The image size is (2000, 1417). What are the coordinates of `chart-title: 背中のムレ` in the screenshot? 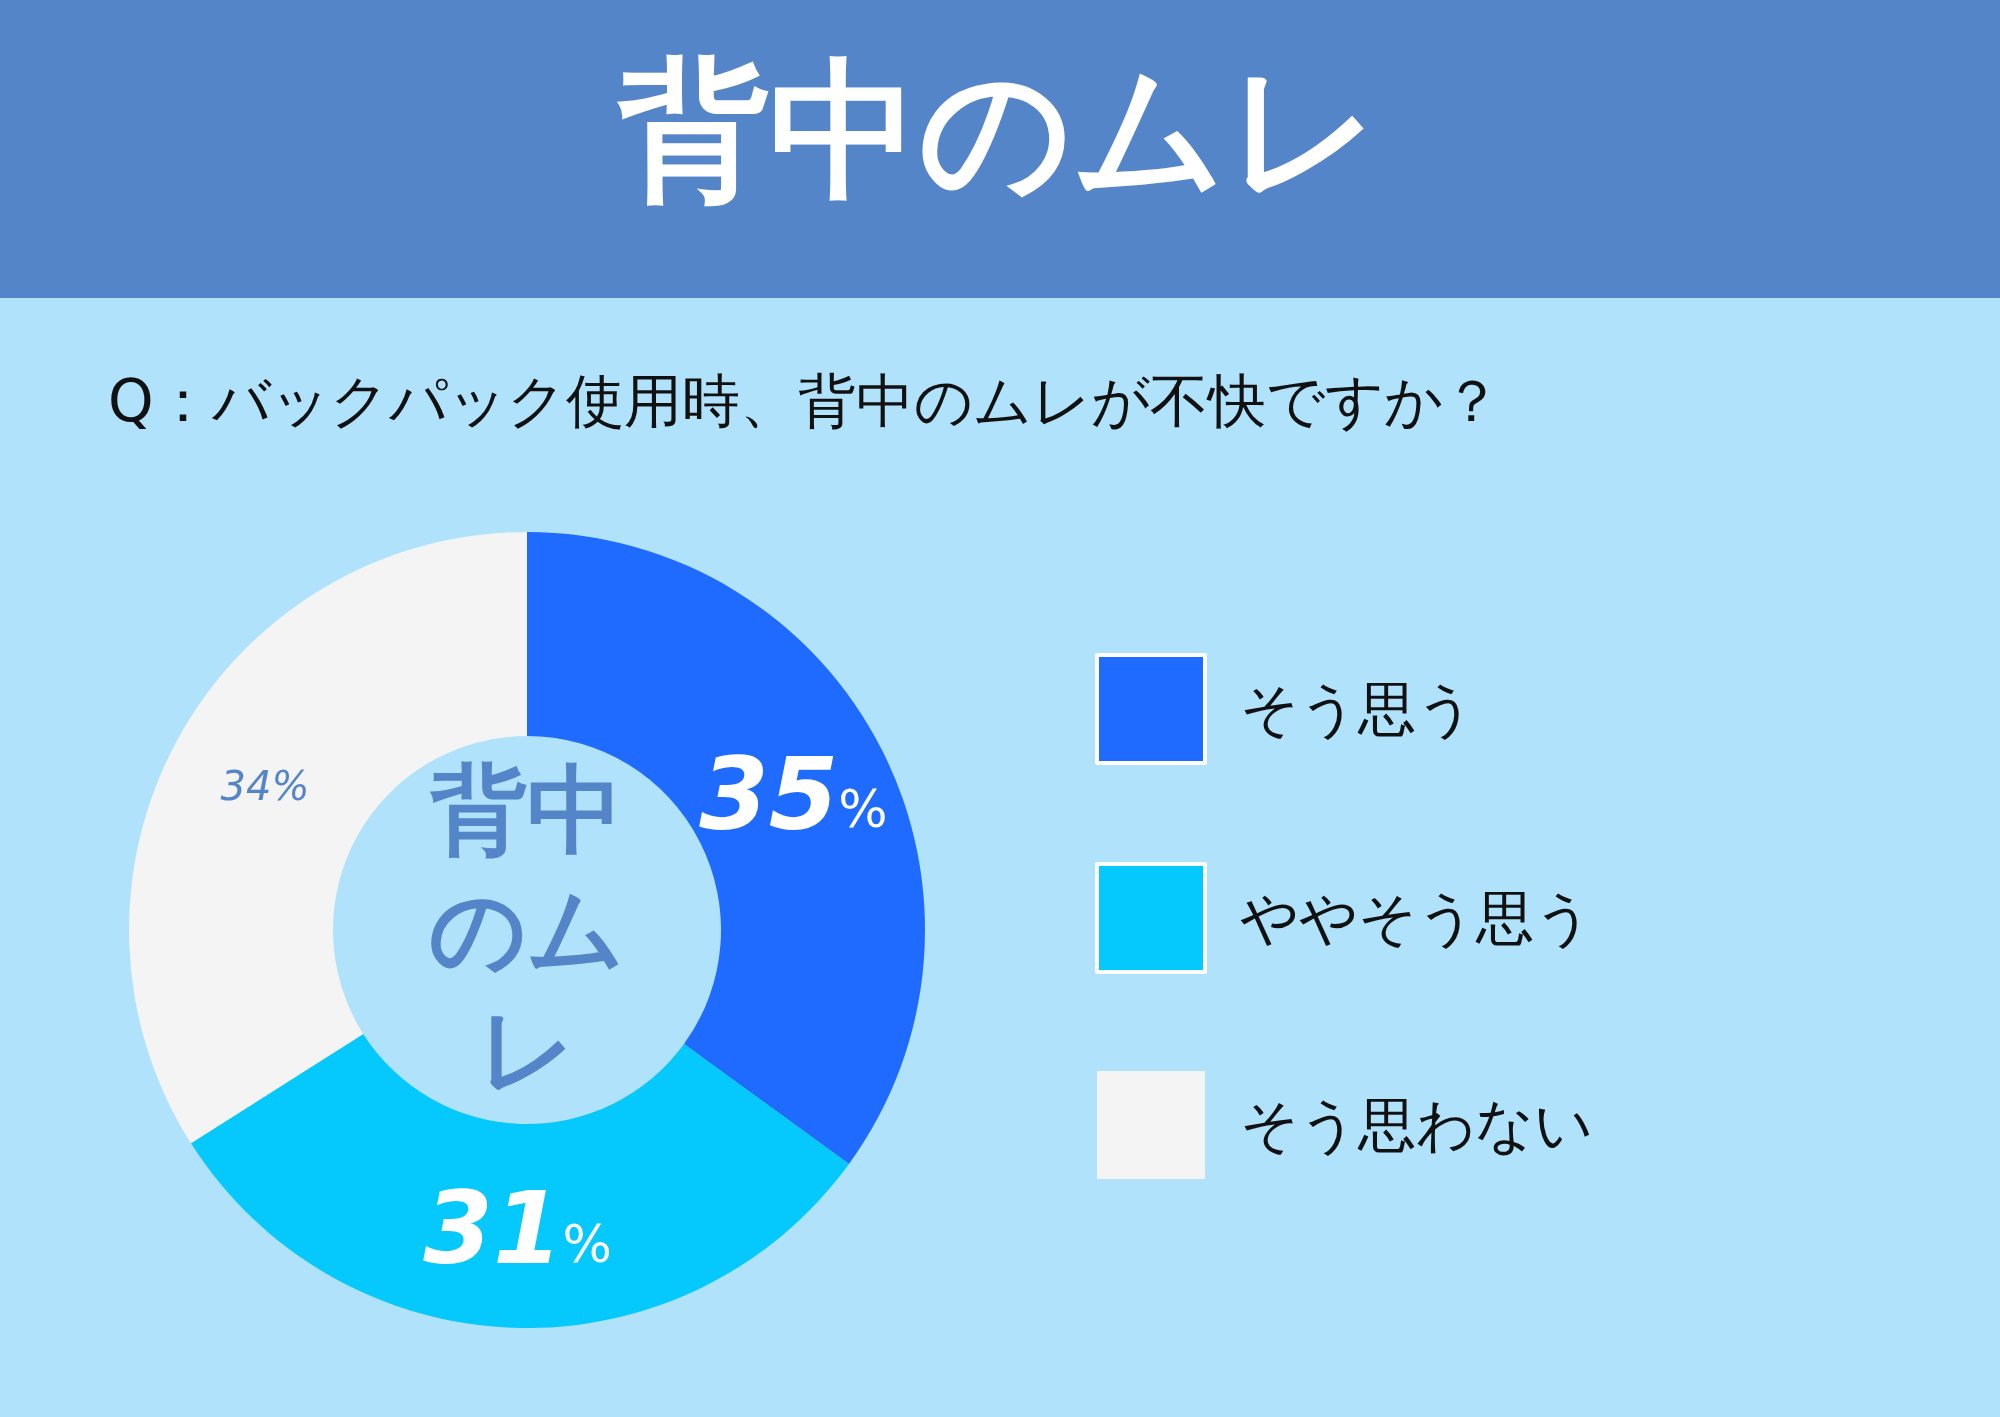 It's located at (998, 130).